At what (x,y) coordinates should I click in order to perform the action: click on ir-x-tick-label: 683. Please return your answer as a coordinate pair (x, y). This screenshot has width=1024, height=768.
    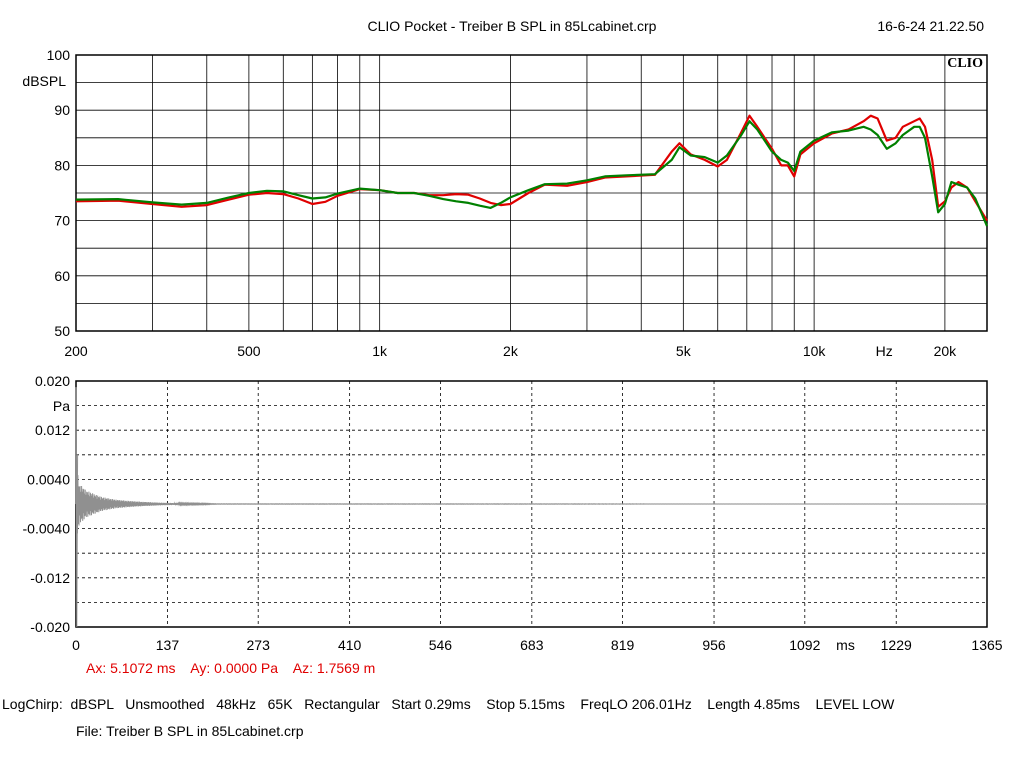
    Looking at the image, I should click on (532, 645).